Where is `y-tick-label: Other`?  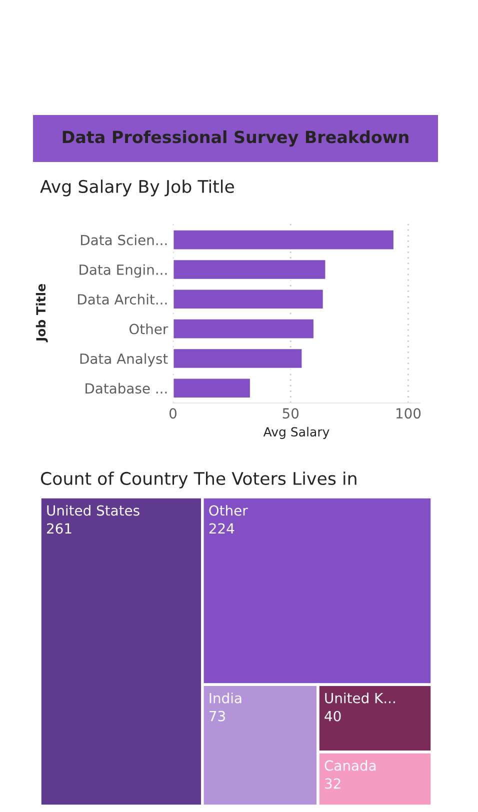 y-tick-label: Other is located at coordinates (148, 329).